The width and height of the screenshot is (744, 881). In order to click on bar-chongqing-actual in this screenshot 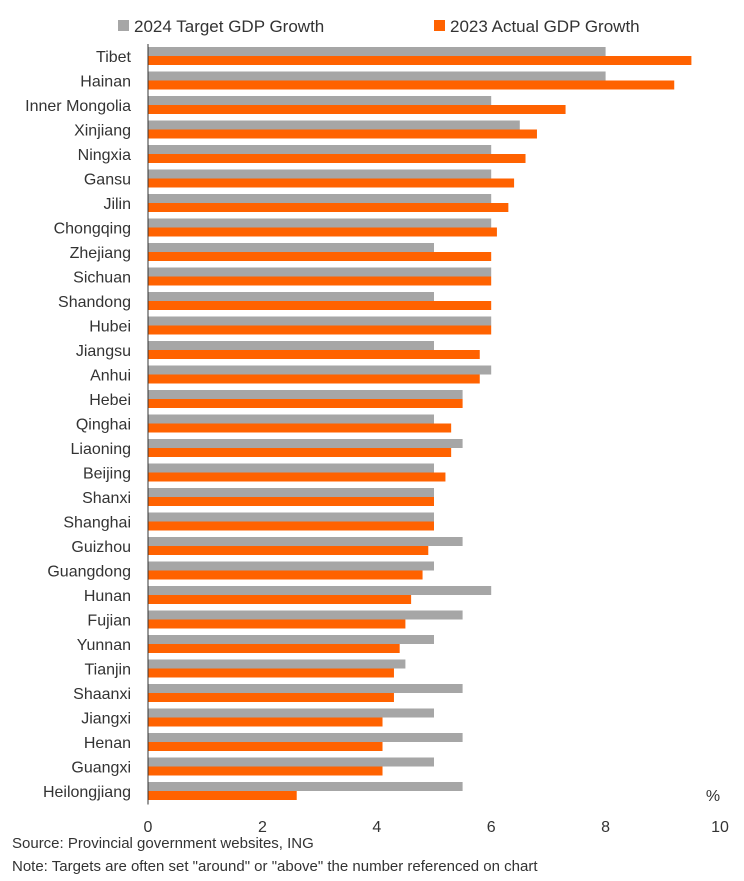, I will do `click(322, 232)`.